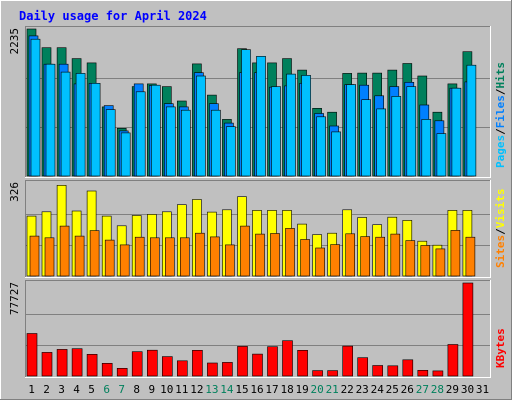 The image size is (512, 400). I want to click on x-label-day-23: 23, so click(362, 389).